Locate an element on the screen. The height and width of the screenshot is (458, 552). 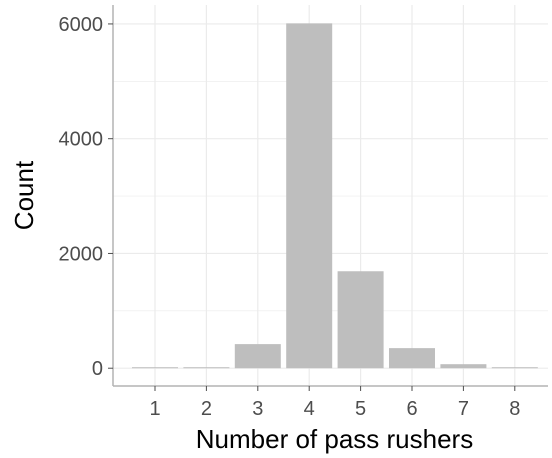
y-tick-label: 0 is located at coordinates (97, 369).